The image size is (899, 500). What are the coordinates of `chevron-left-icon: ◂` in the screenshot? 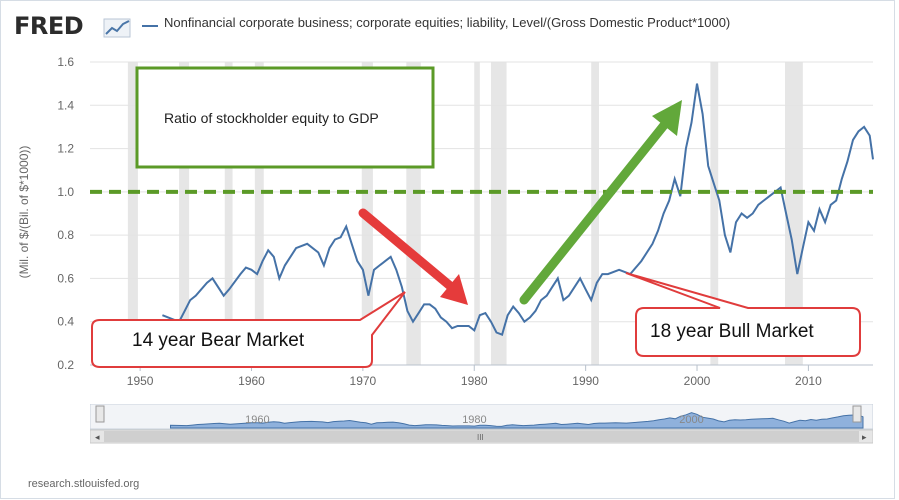 It's located at (97, 437).